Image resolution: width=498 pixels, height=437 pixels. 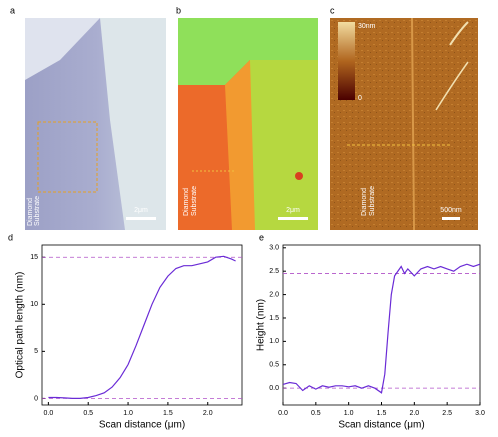 I want to click on scale-bar-label: 500nm, so click(x=451, y=210).